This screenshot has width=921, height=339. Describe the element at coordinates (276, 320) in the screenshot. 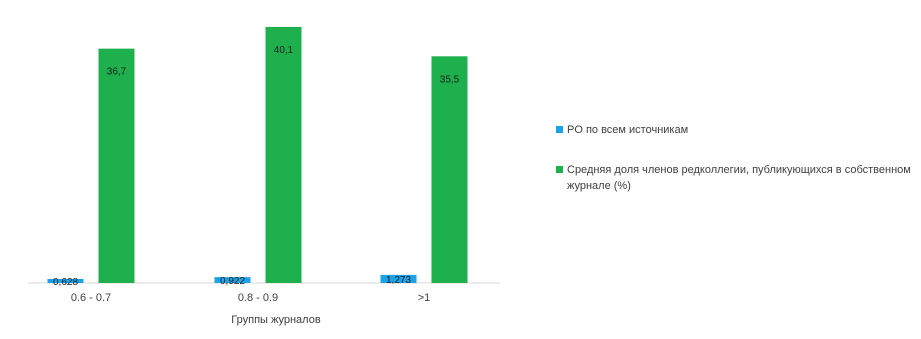

I see `x-axis-title: Группы журналов` at that location.